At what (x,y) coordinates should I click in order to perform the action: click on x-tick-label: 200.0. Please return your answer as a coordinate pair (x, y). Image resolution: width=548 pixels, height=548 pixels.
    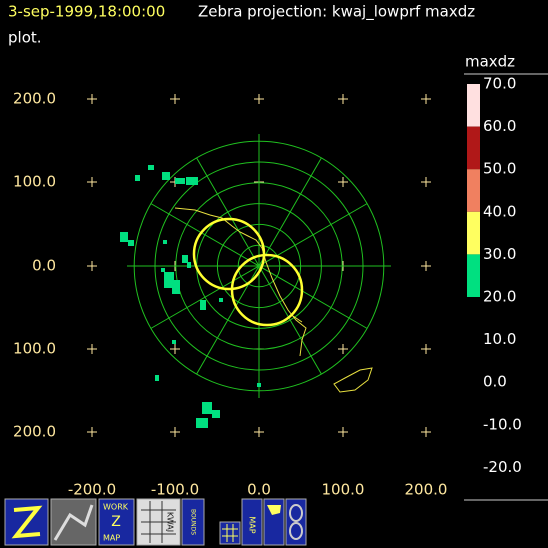
    Looking at the image, I should click on (426, 490).